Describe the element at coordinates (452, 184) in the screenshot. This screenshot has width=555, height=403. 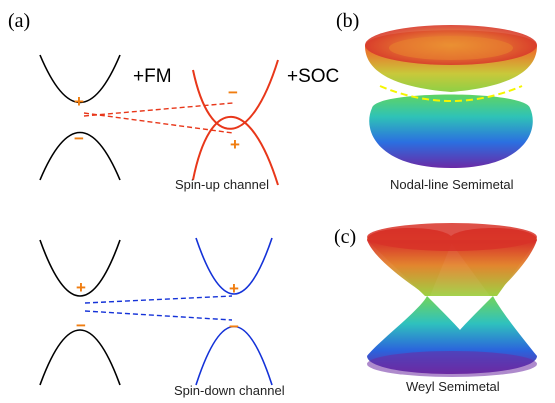
I see `nodal-line-semimetal-label: Nodal-line Semimetal` at that location.